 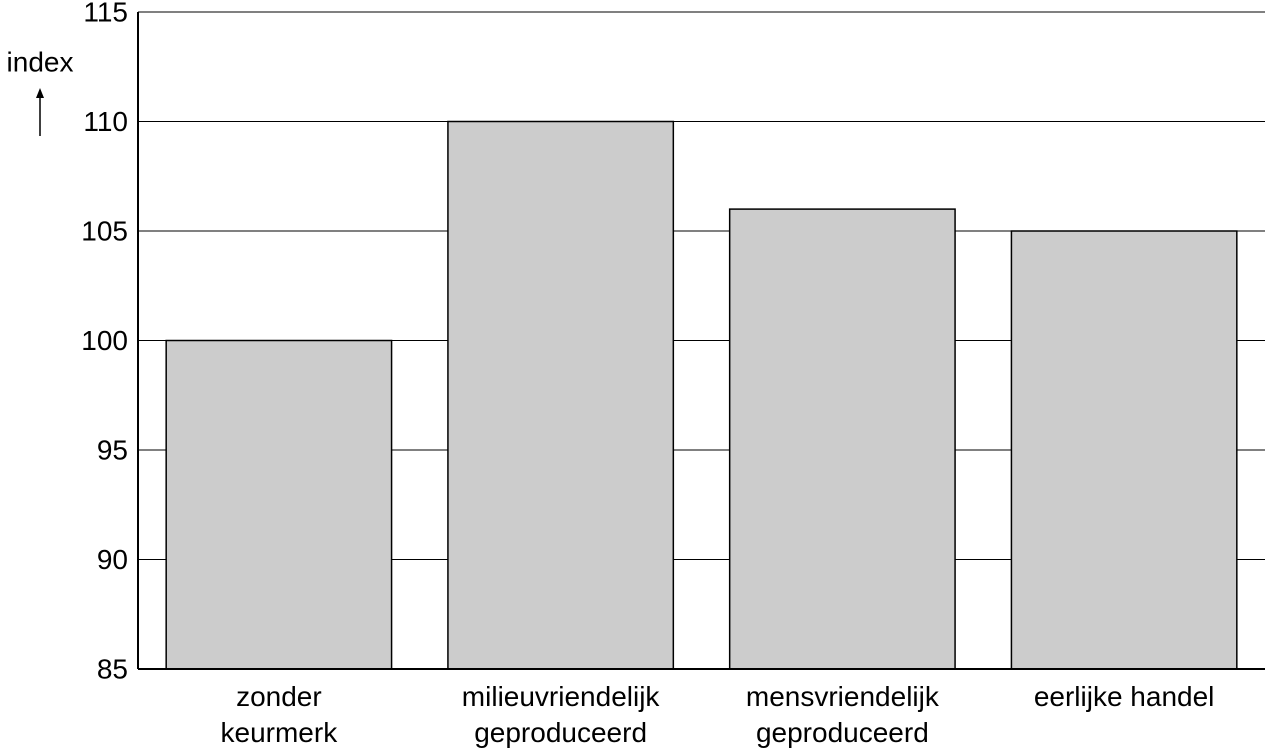 What do you see at coordinates (112, 449) in the screenshot?
I see `y-tick-label: 95` at bounding box center [112, 449].